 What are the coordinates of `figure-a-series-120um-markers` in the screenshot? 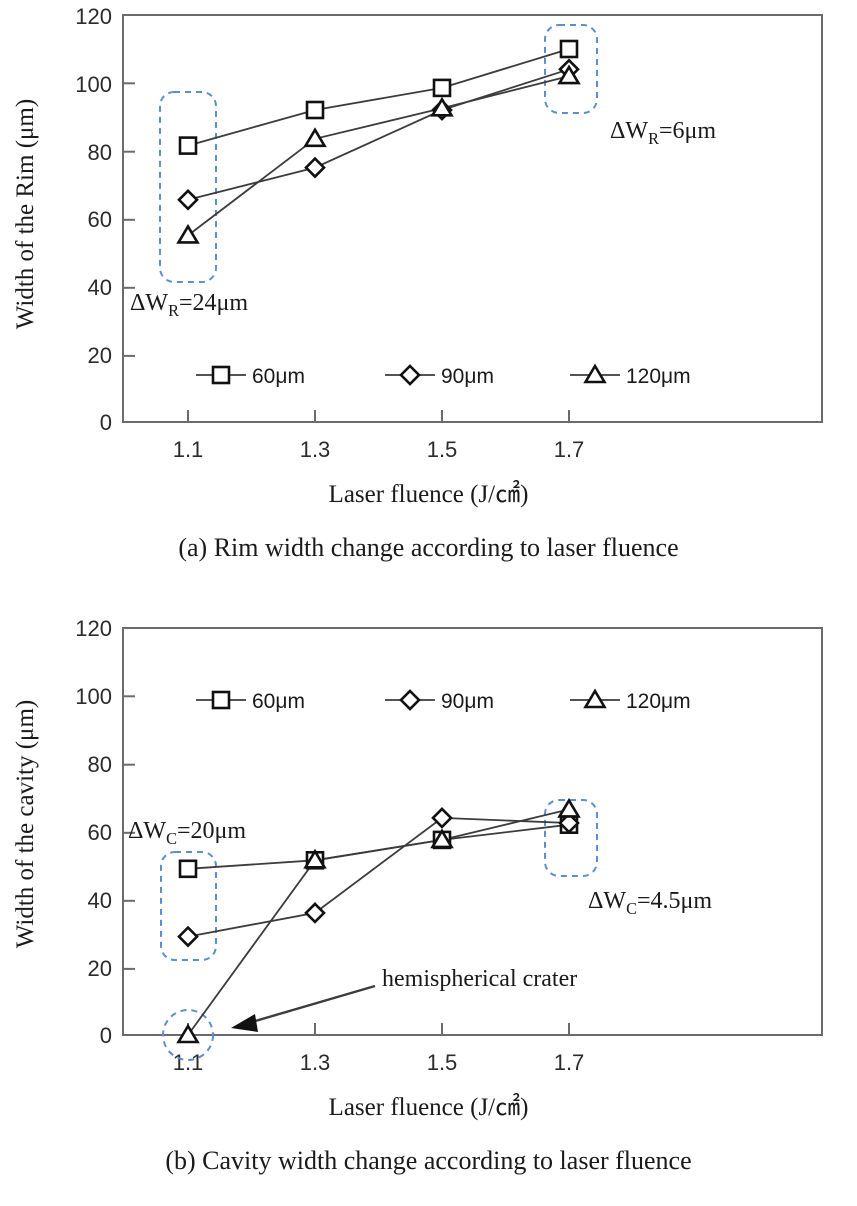 It's located at (378, 154).